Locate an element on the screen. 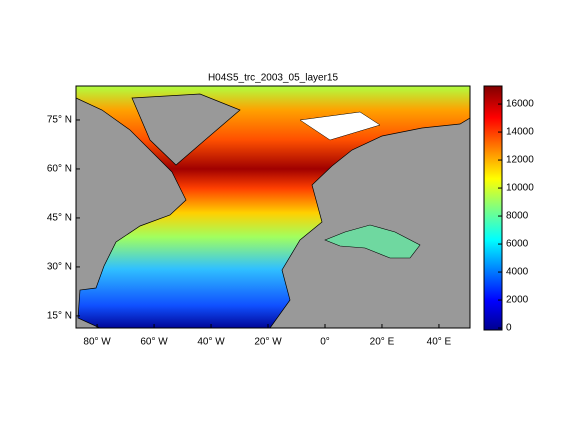  colorbar-tick-label: 0 is located at coordinates (509, 328).